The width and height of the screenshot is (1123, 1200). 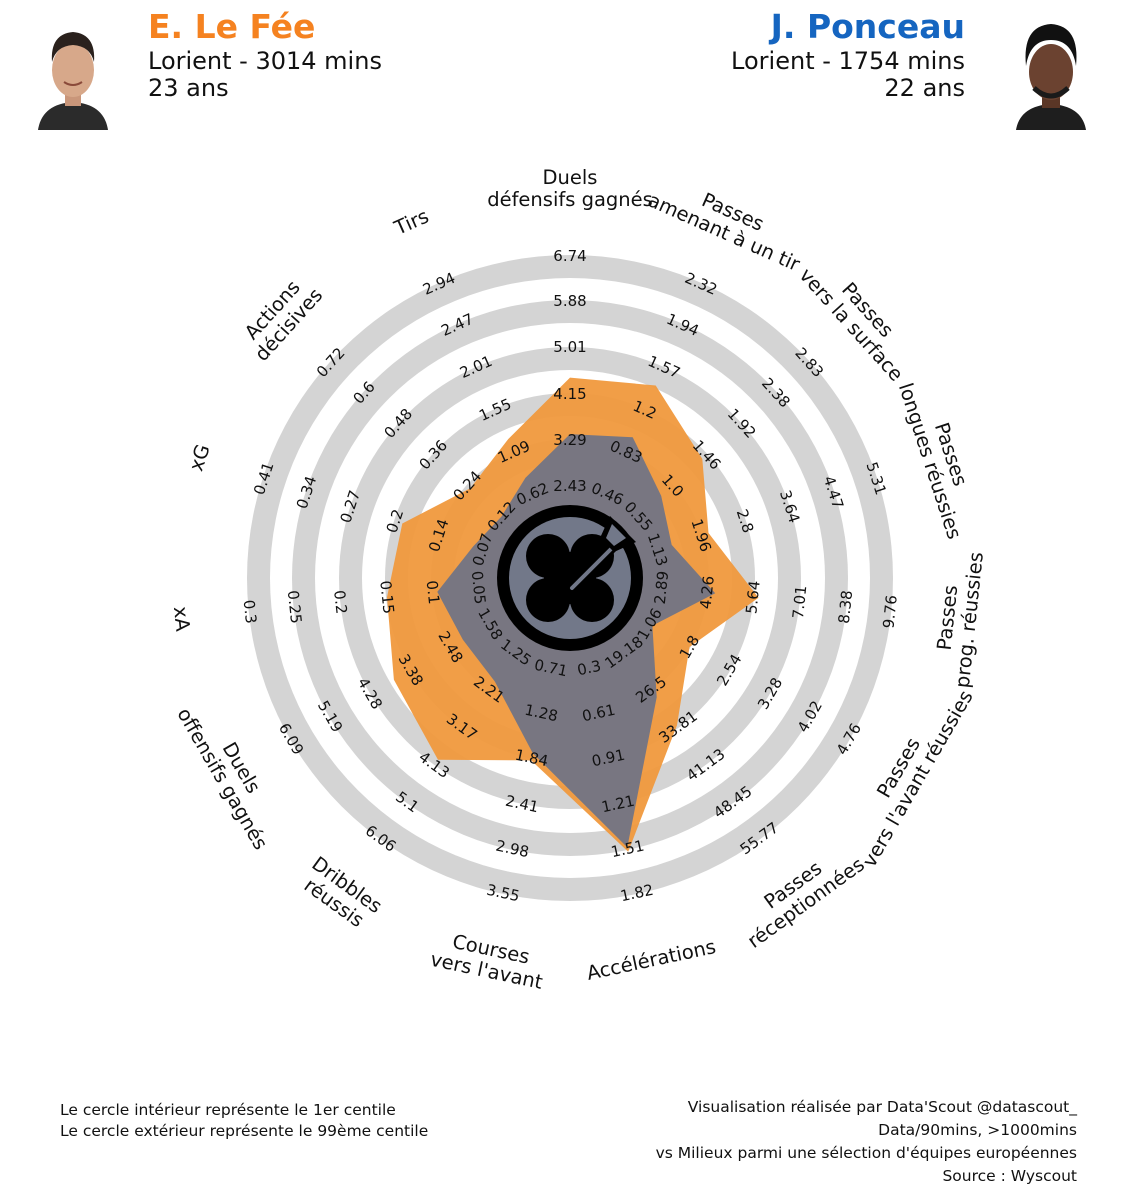 I want to click on footer-right-line: Source : Wyscout, so click(x=1009, y=1176).